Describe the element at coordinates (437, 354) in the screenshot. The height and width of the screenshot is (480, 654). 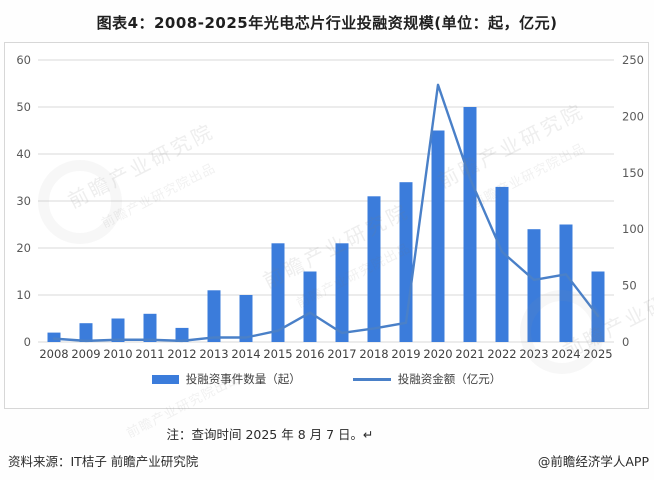
I see `x-axis-label-2020: 2020` at that location.